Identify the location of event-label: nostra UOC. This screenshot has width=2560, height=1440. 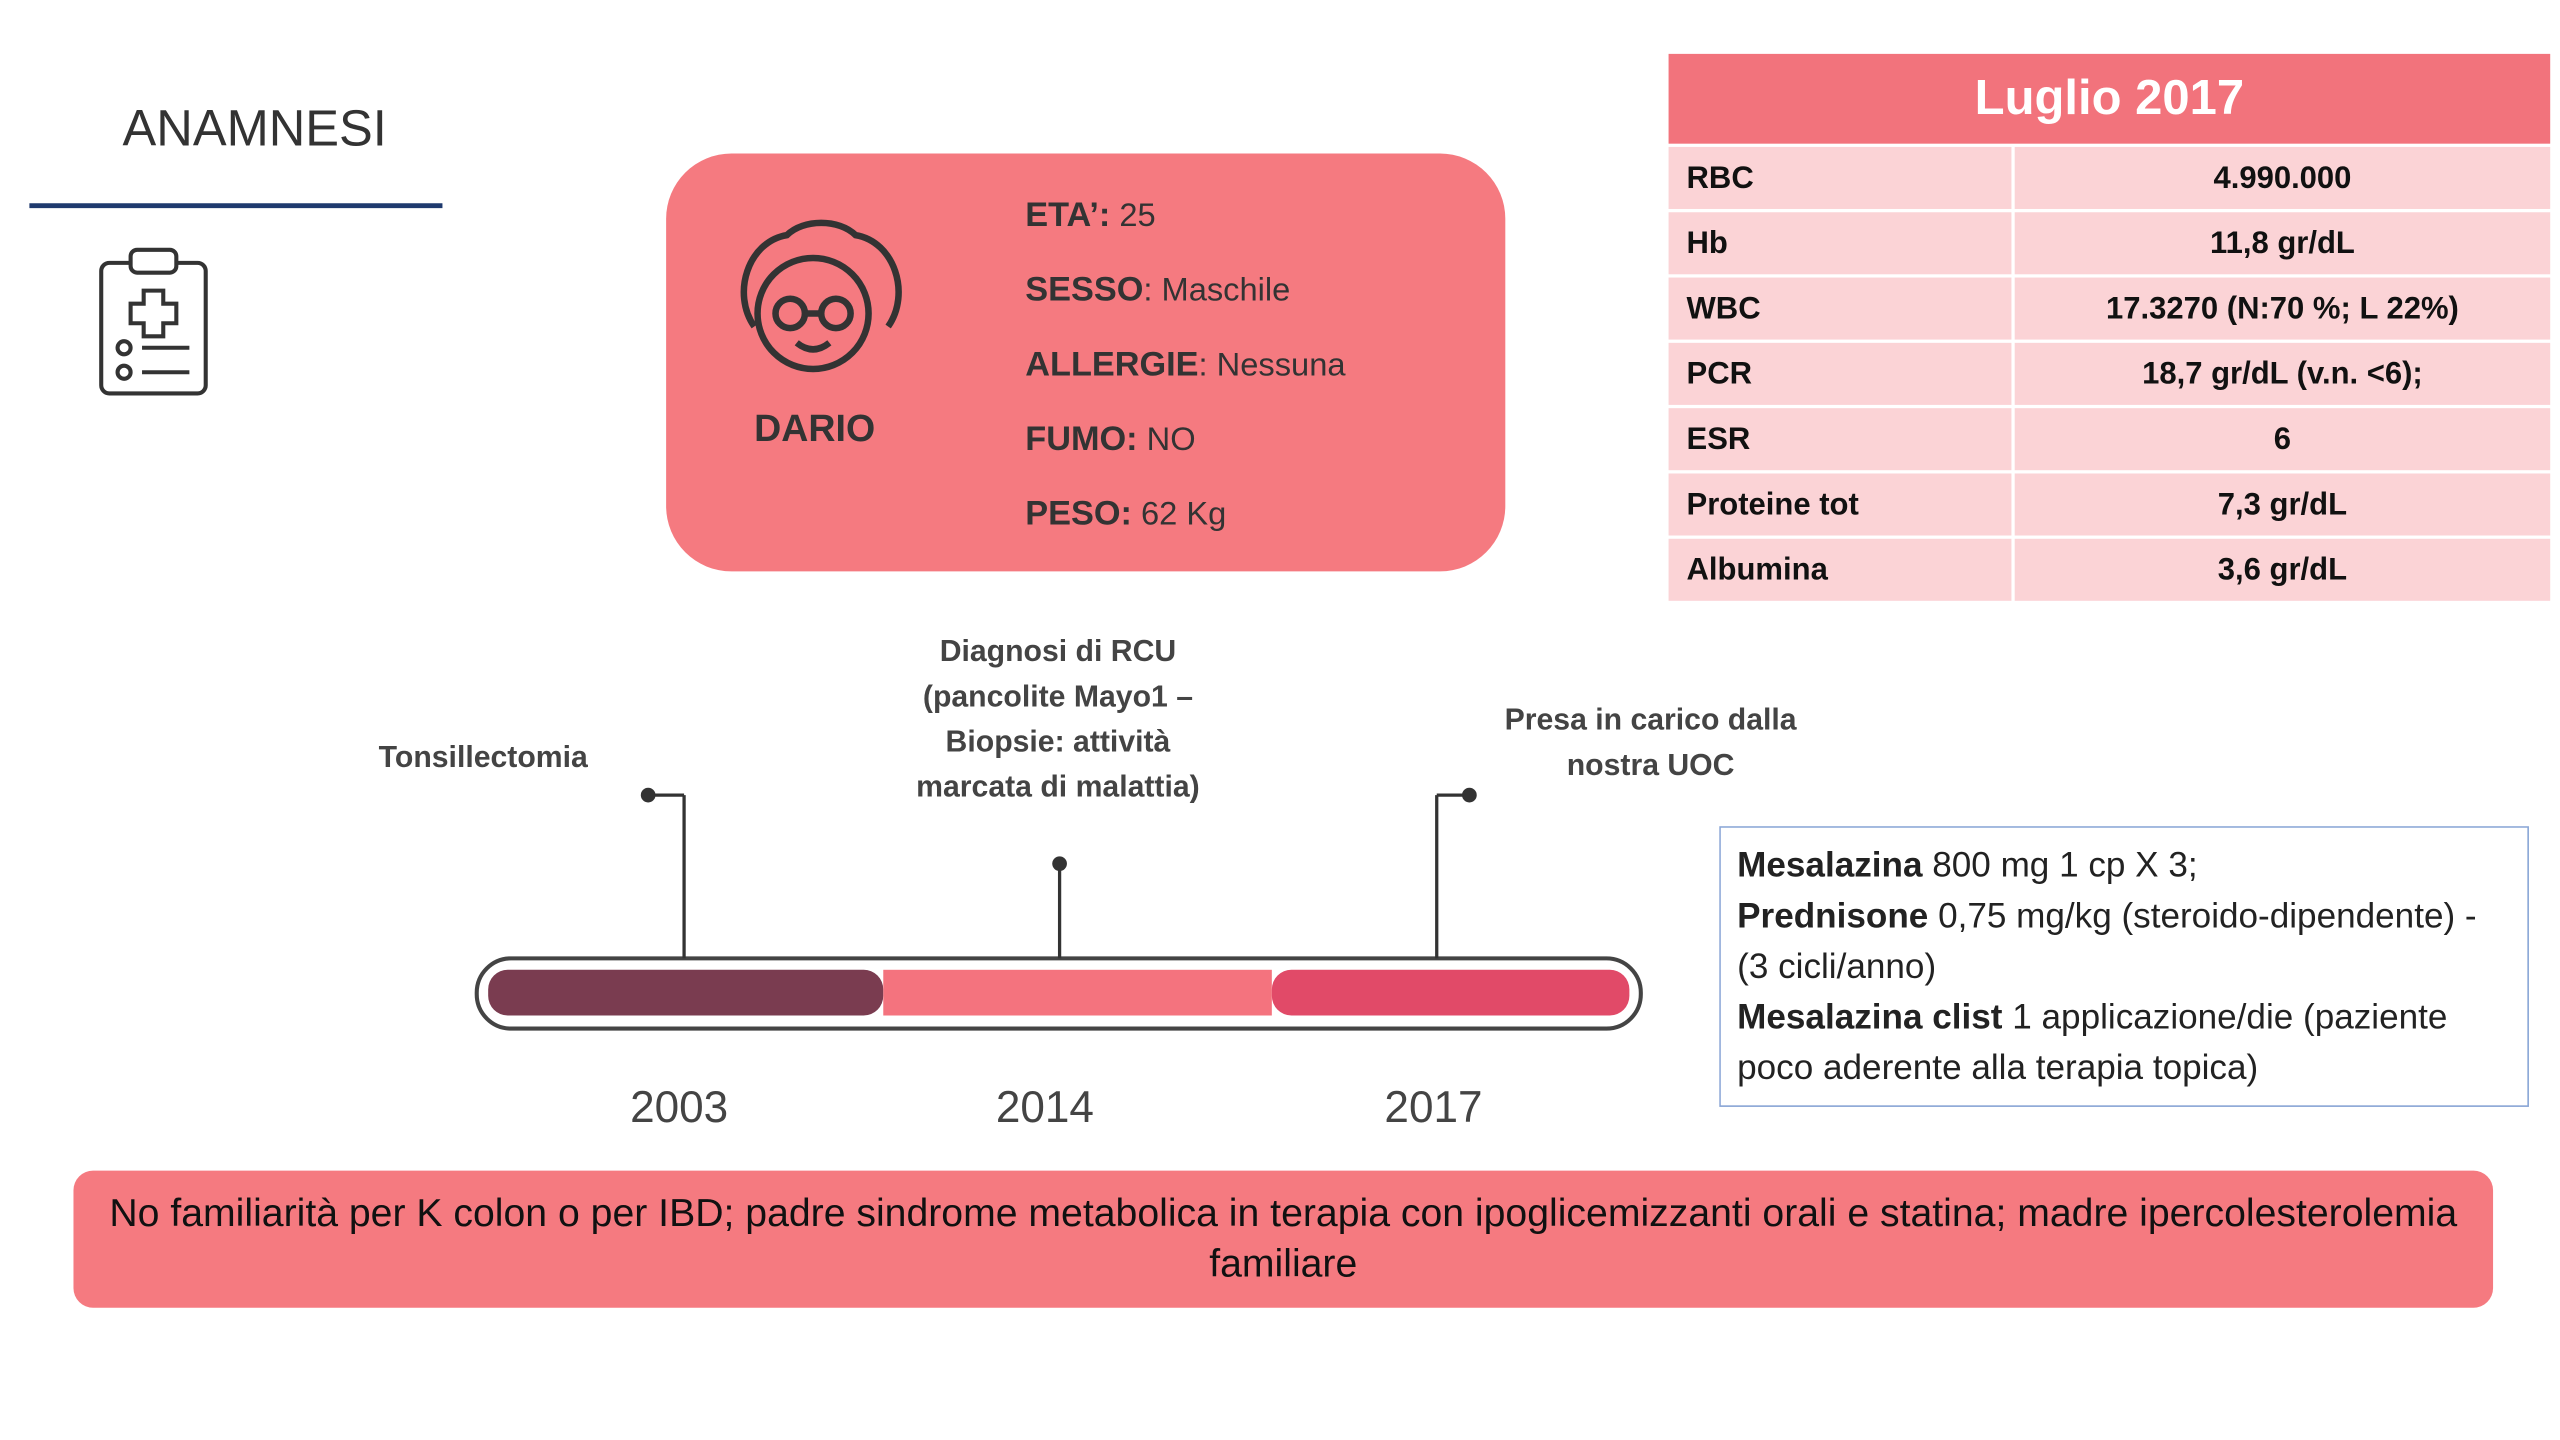
(1651, 765).